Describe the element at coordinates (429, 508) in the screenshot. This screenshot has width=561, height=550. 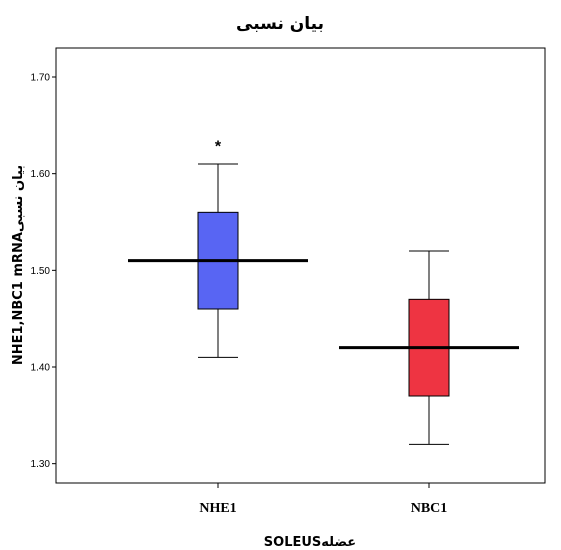
I see `x-tick-label: NBC1` at that location.